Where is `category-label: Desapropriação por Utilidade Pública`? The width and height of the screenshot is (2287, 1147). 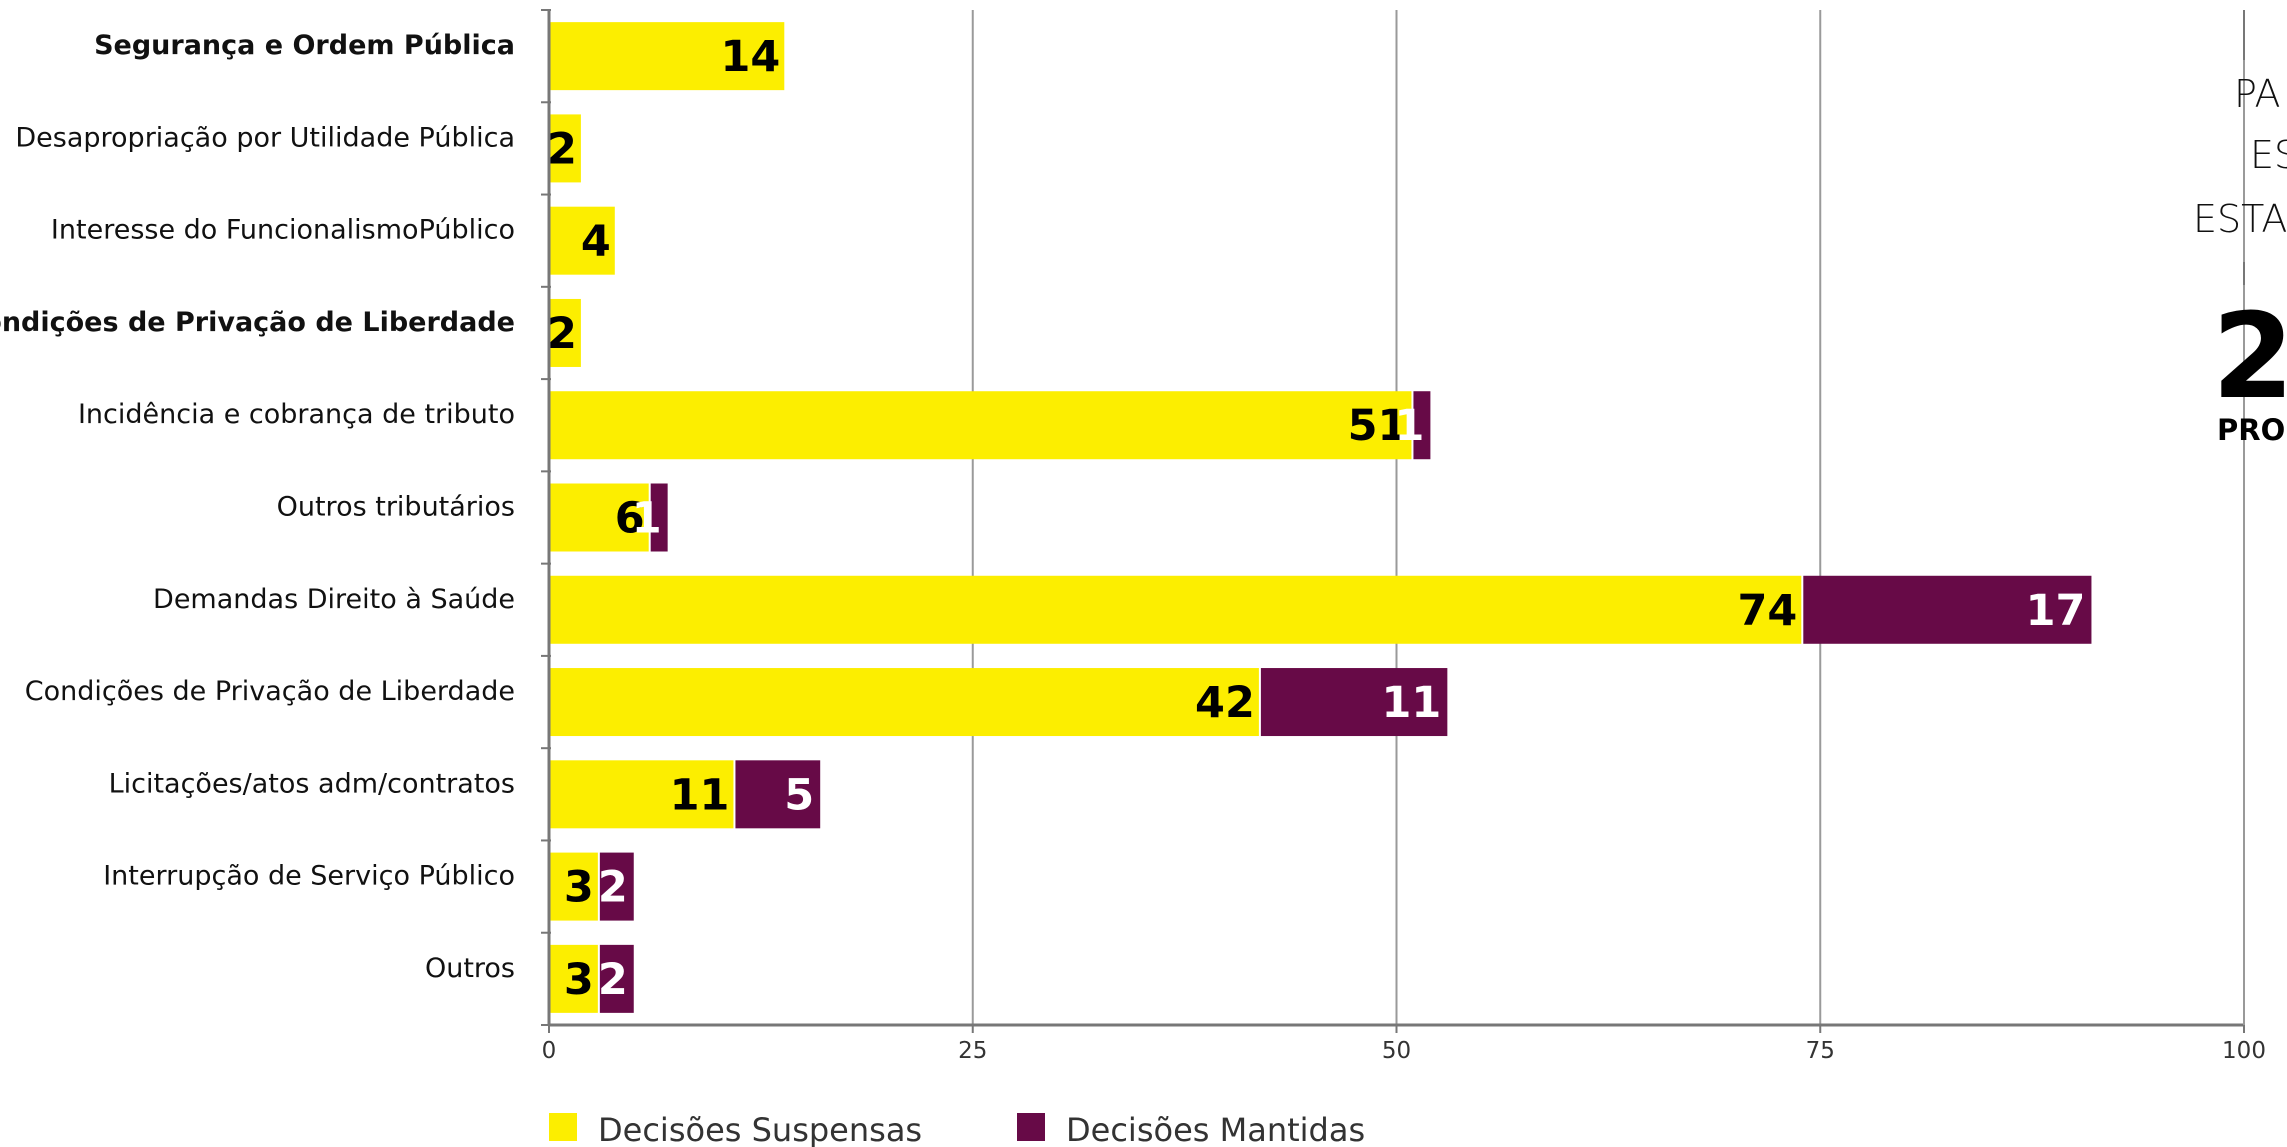
category-label: Desapropriação por Utilidade Pública is located at coordinates (265, 137).